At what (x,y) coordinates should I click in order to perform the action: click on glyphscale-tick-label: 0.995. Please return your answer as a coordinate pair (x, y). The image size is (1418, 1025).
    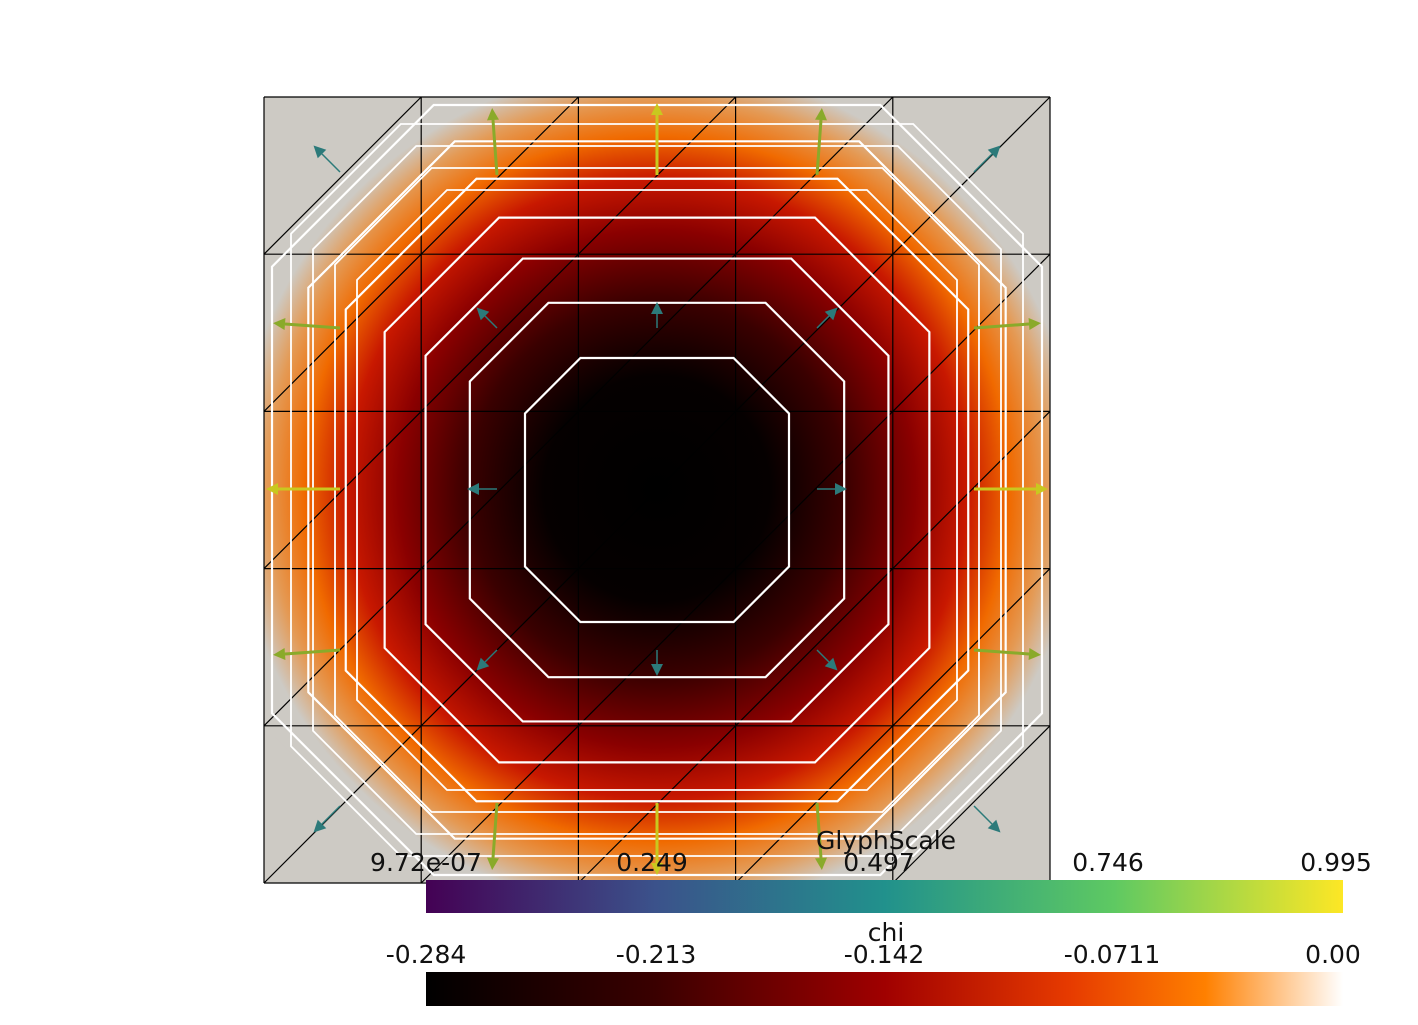
    Looking at the image, I should click on (1336, 862).